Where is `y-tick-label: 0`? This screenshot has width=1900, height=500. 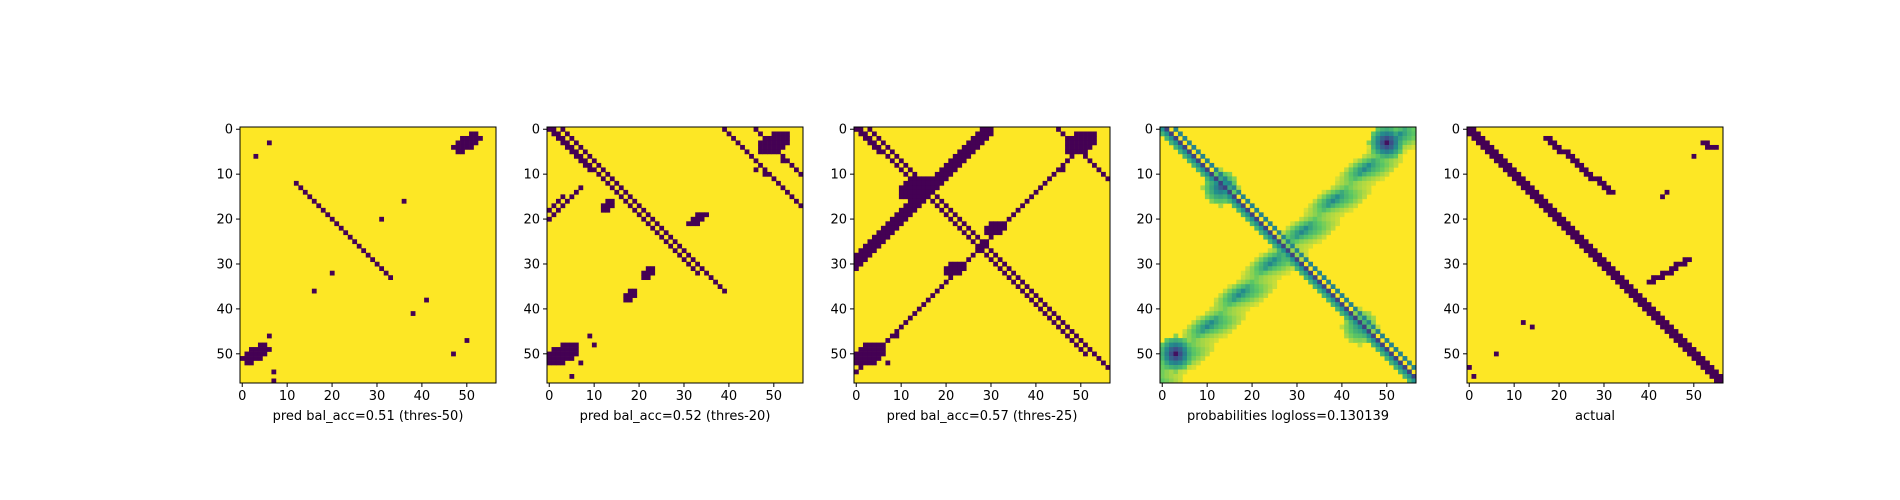 y-tick-label: 0 is located at coordinates (843, 130).